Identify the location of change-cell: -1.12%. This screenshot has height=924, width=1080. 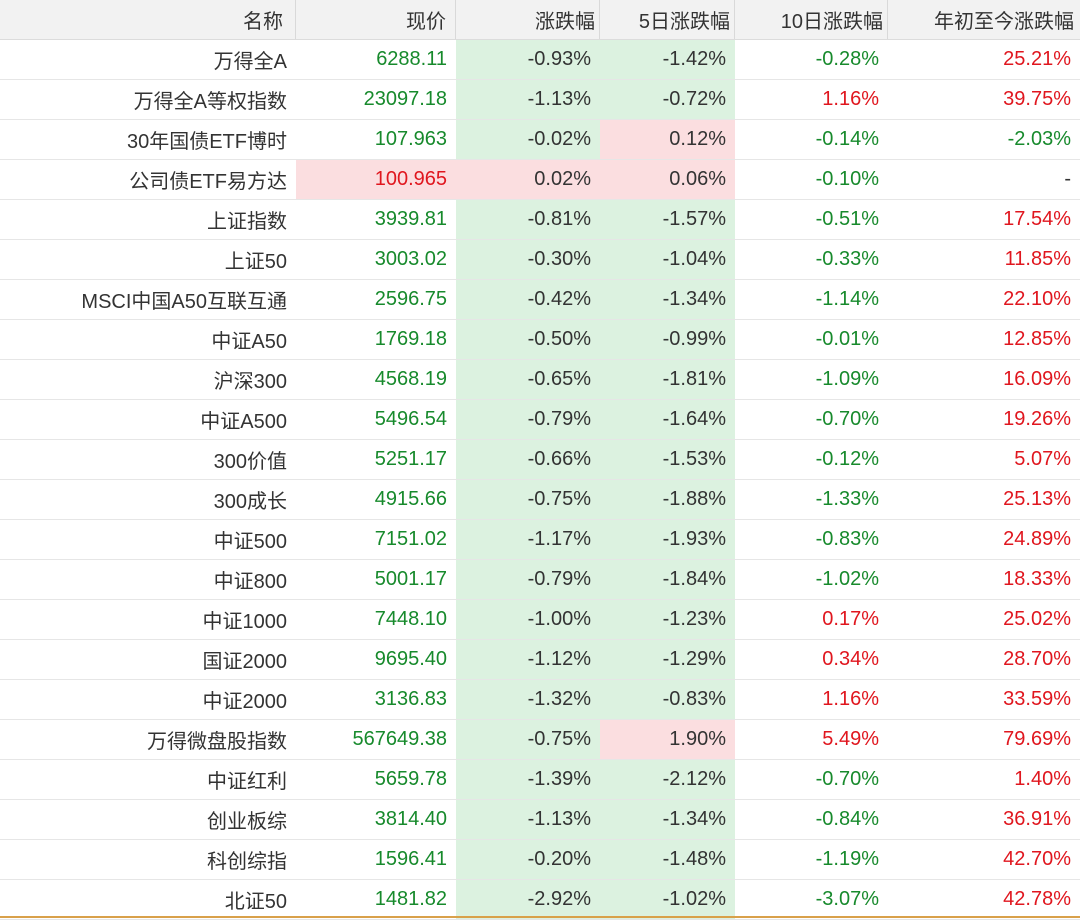
(528, 659).